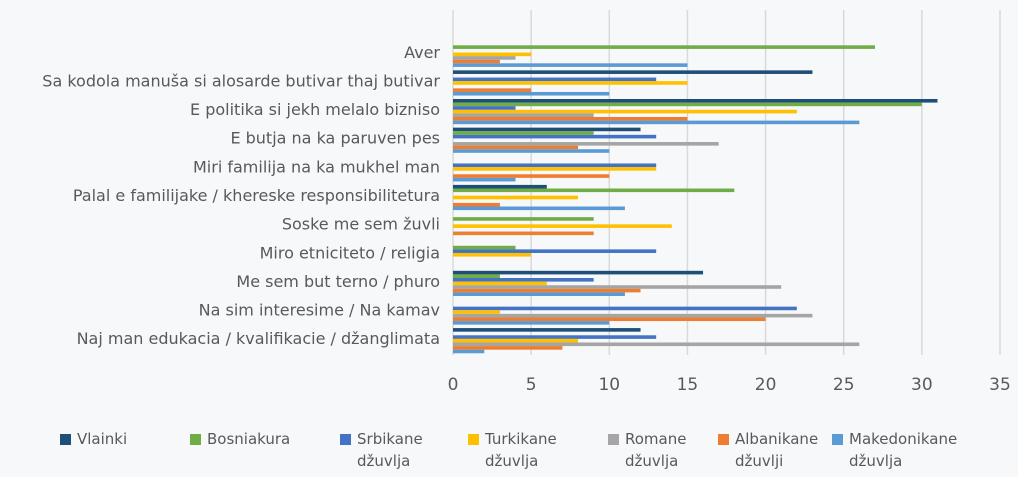  Describe the element at coordinates (844, 385) in the screenshot. I see `x-tick-label: 25` at that location.